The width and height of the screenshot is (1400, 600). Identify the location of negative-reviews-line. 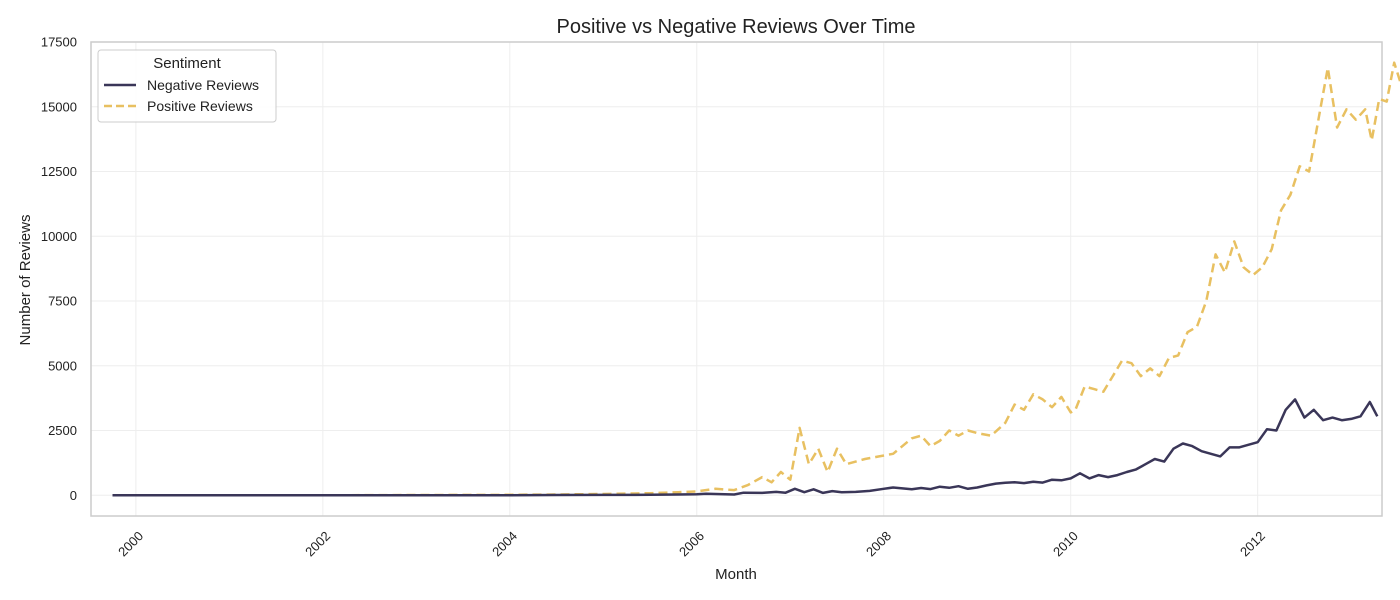
(745, 447).